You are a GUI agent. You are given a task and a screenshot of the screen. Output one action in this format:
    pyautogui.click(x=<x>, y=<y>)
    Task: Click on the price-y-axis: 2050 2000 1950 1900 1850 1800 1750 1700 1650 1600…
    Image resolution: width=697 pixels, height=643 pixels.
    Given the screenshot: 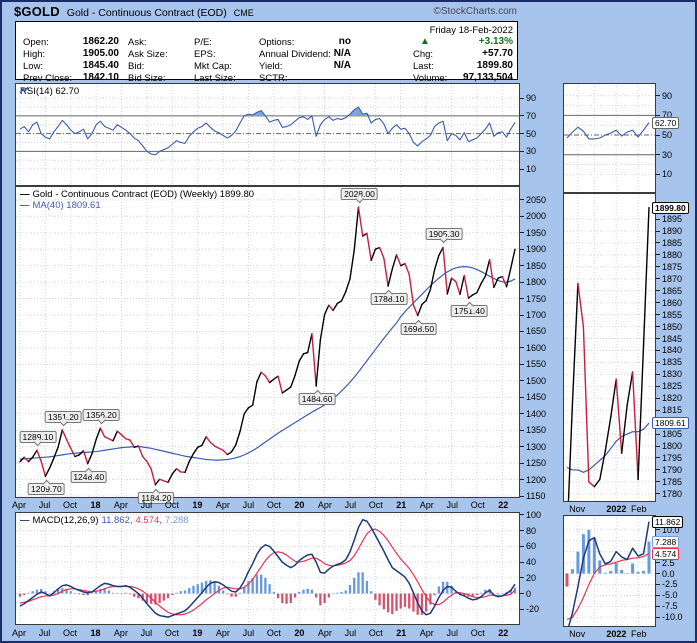 What is the action you would take?
    pyautogui.click(x=538, y=343)
    